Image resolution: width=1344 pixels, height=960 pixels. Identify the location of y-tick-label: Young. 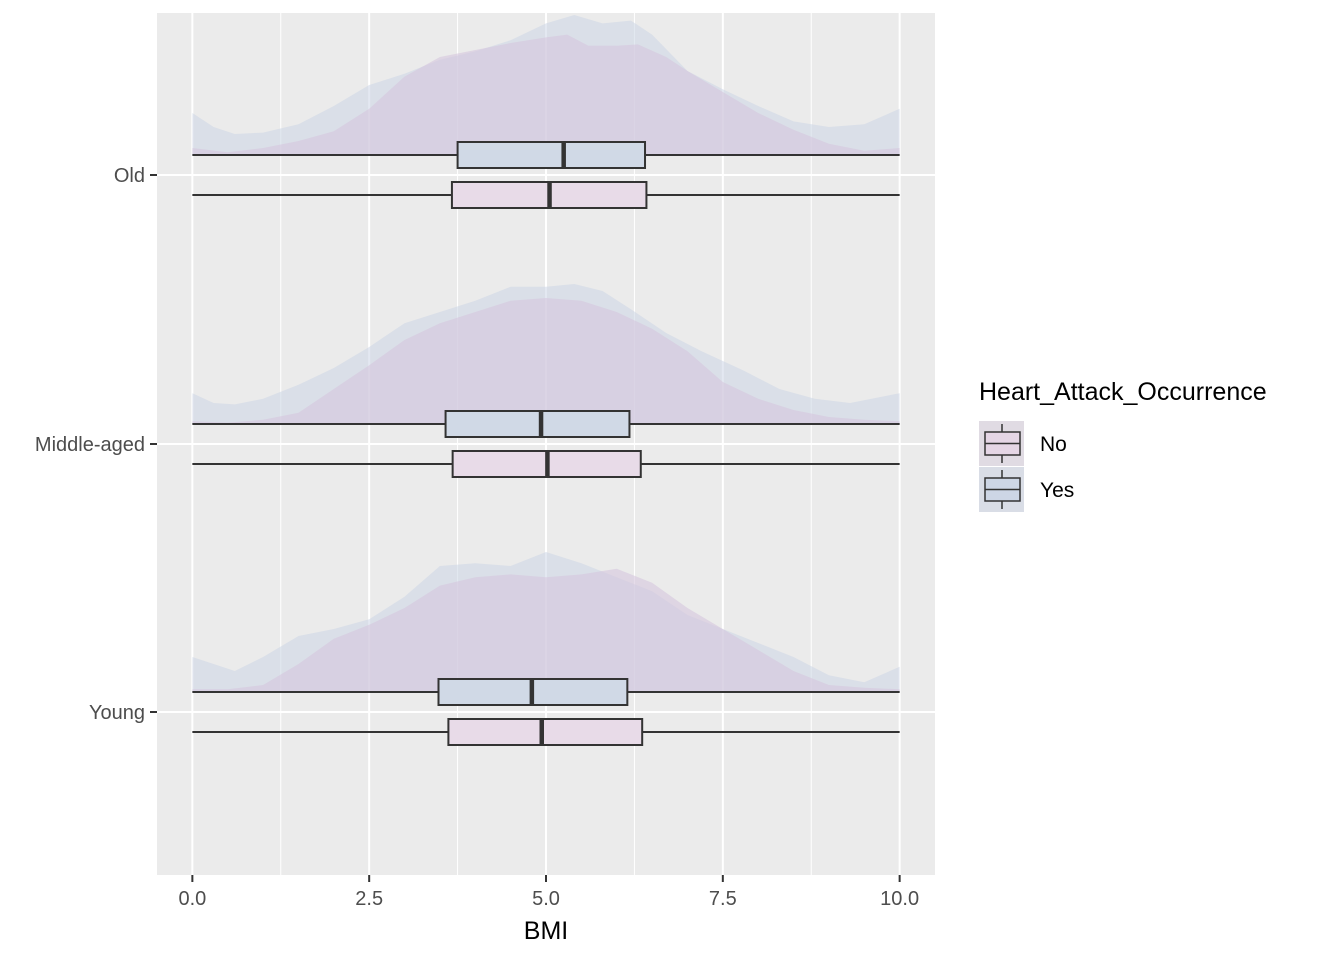
(117, 713).